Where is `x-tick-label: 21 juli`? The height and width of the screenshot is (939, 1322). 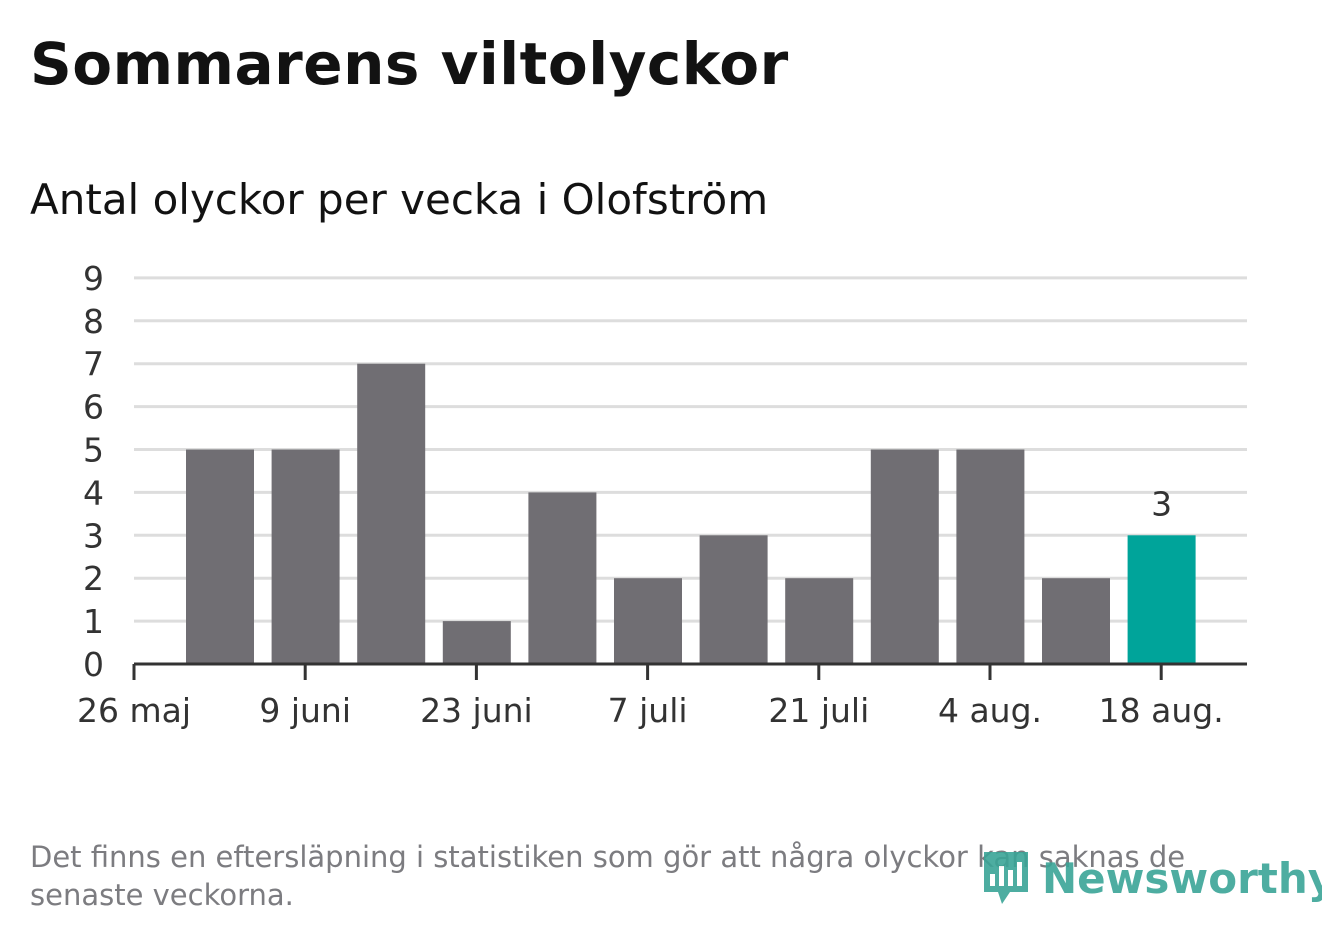
x-tick-label: 21 juli is located at coordinates (818, 710).